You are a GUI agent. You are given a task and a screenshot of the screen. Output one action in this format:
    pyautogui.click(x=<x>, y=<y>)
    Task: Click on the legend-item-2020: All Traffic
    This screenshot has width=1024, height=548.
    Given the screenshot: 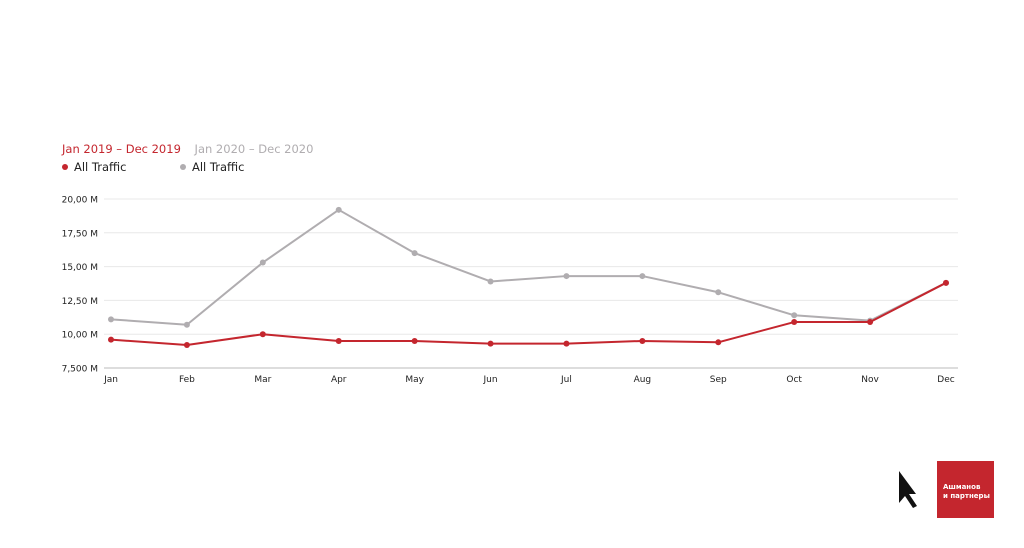 What is the action you would take?
    pyautogui.click(x=212, y=167)
    